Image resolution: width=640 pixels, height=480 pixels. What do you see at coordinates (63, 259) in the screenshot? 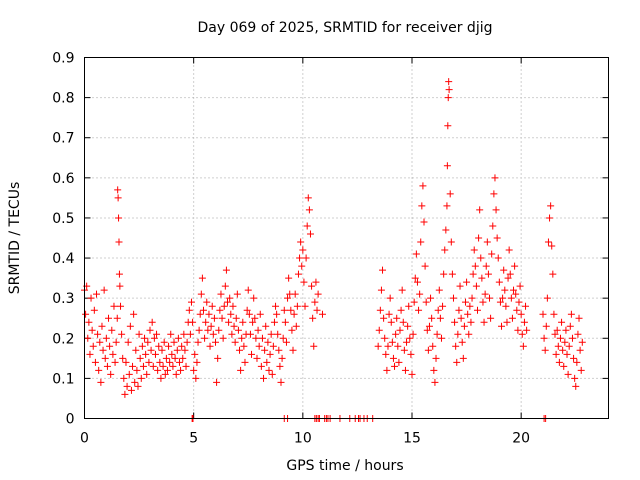
I see `y-tick-label: 0.4` at bounding box center [63, 259].